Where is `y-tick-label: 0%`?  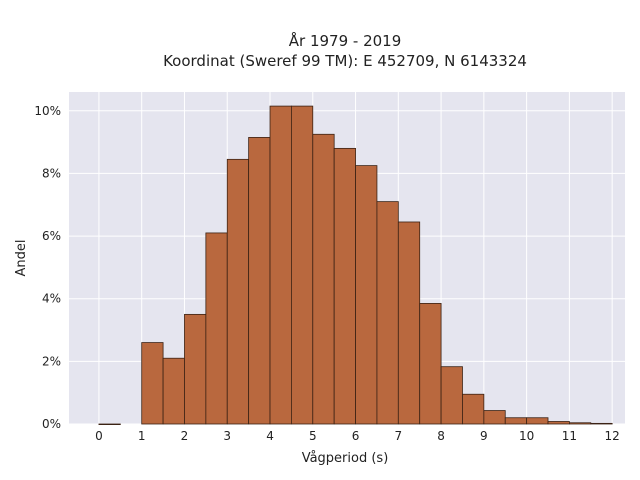
y-tick-label: 0% is located at coordinates (51, 424).